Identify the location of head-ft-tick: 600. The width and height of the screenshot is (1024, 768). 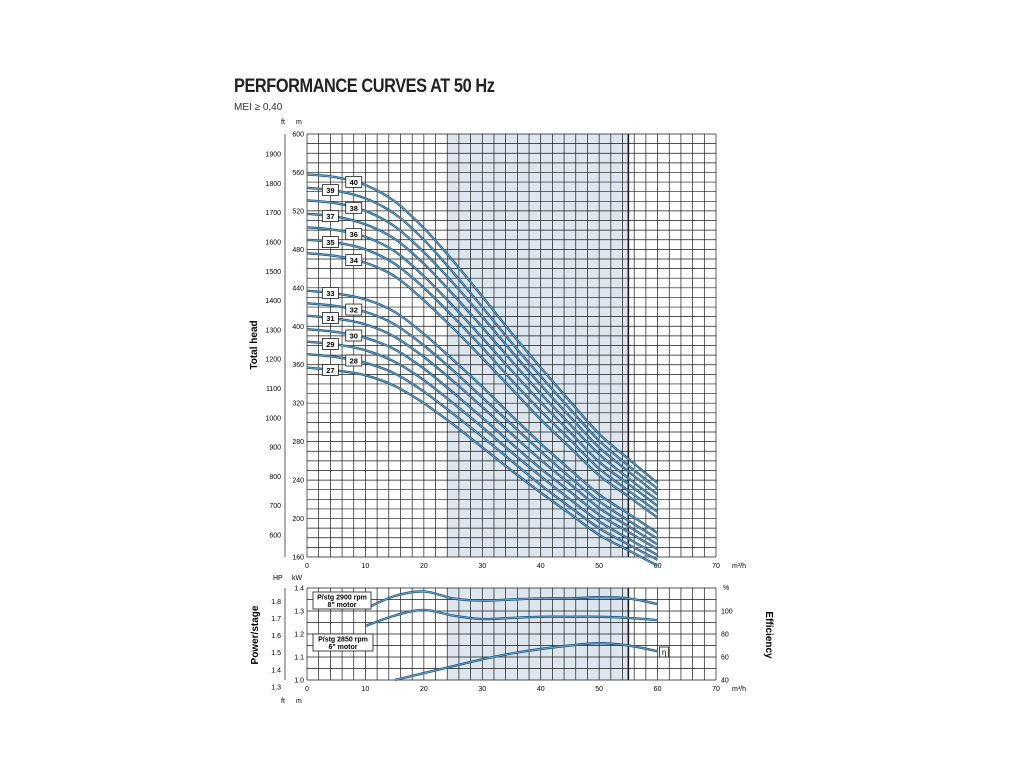
(275, 536).